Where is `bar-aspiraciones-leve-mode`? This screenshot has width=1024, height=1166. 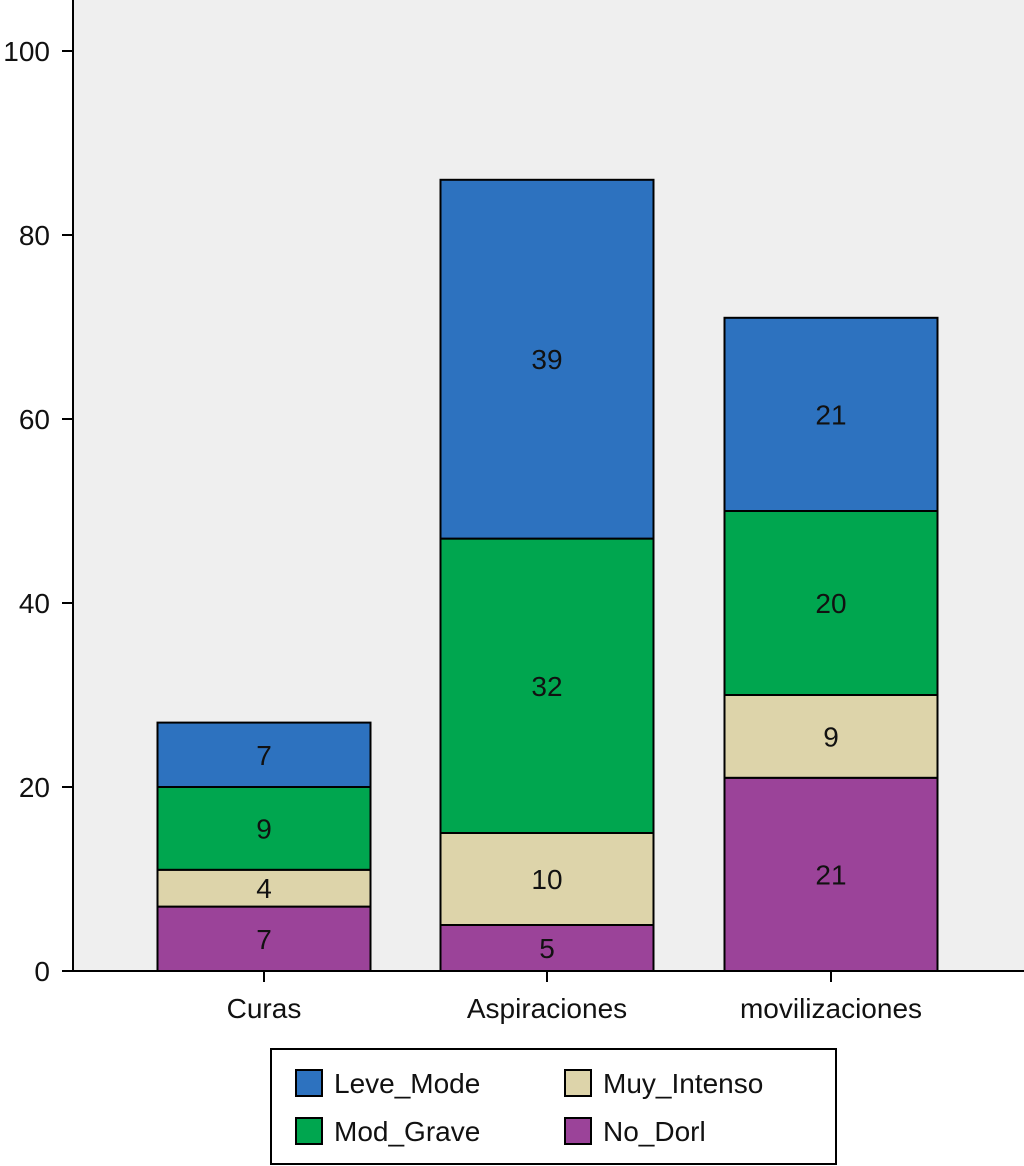
bar-aspiraciones-leve-mode is located at coordinates (547, 359).